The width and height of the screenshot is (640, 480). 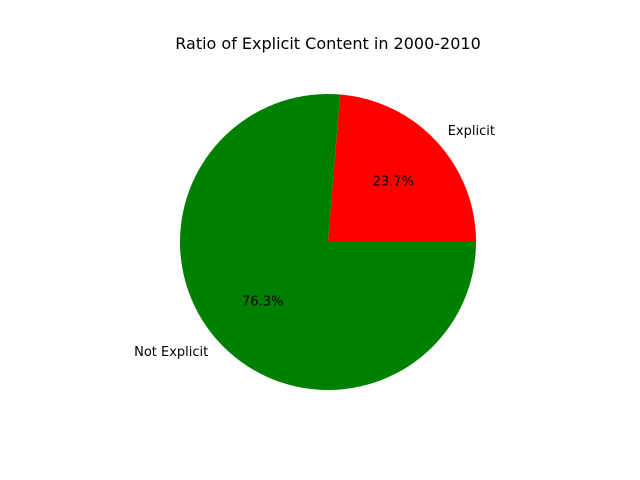 I want to click on chart-title: Ratio of Explicit Content in 2000-2010, so click(x=328, y=43).